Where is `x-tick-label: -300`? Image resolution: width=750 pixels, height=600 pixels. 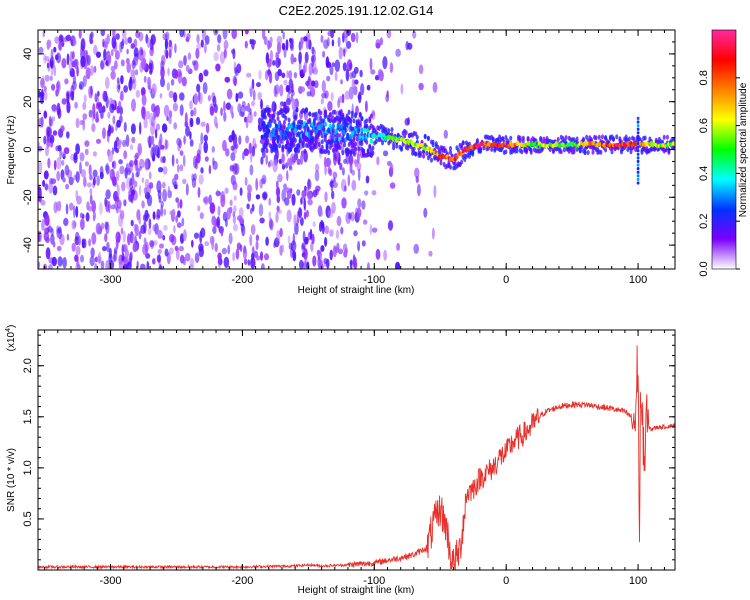 x-tick-label: -300 is located at coordinates (111, 581).